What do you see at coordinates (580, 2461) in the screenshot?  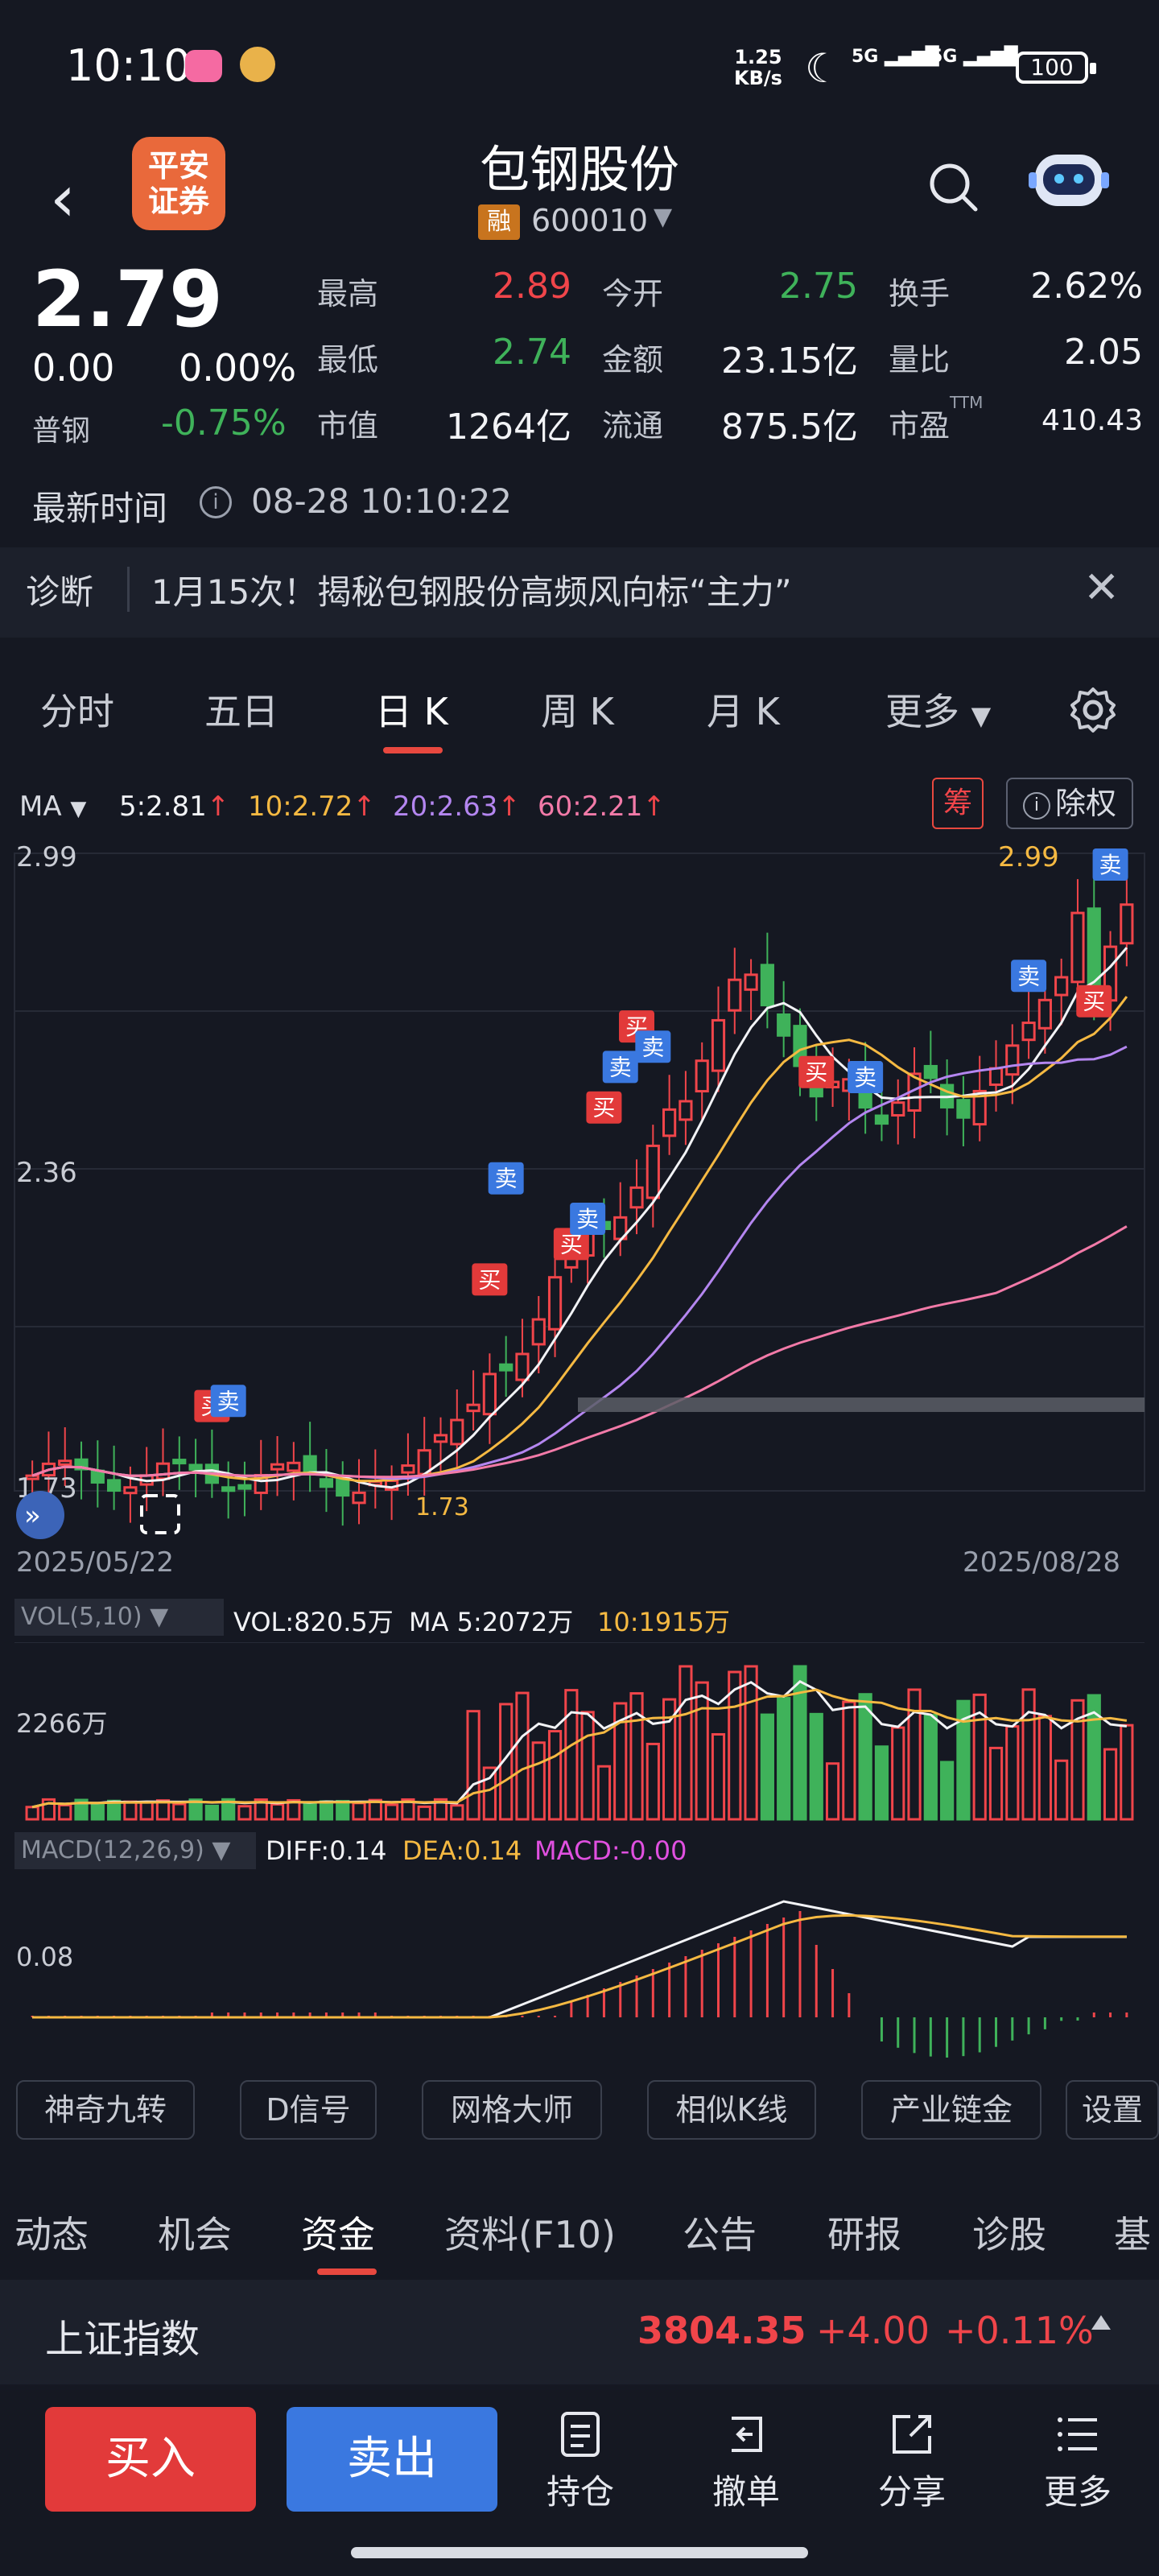 I see `positions-button: 持仓` at bounding box center [580, 2461].